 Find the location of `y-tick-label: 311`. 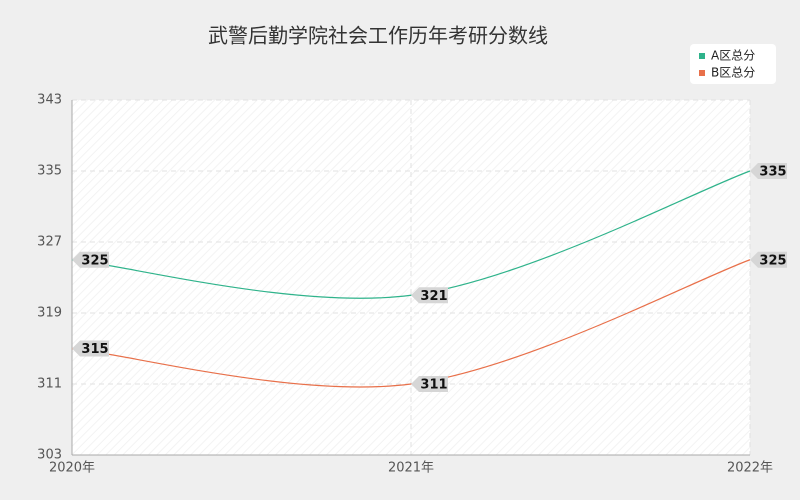

y-tick-label: 311 is located at coordinates (49, 384).